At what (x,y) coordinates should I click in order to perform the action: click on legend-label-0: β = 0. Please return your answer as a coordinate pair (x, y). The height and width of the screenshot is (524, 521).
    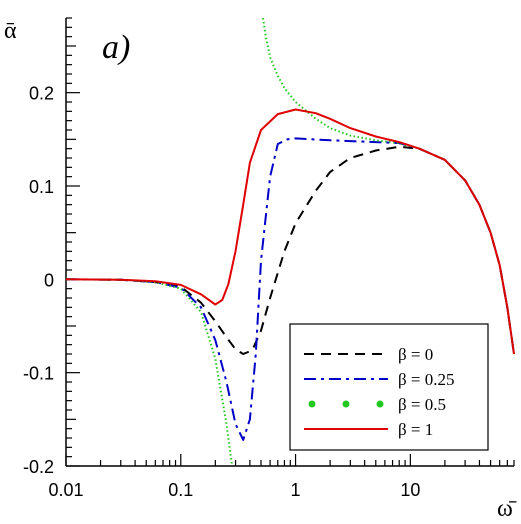
    Looking at the image, I should click on (415, 354).